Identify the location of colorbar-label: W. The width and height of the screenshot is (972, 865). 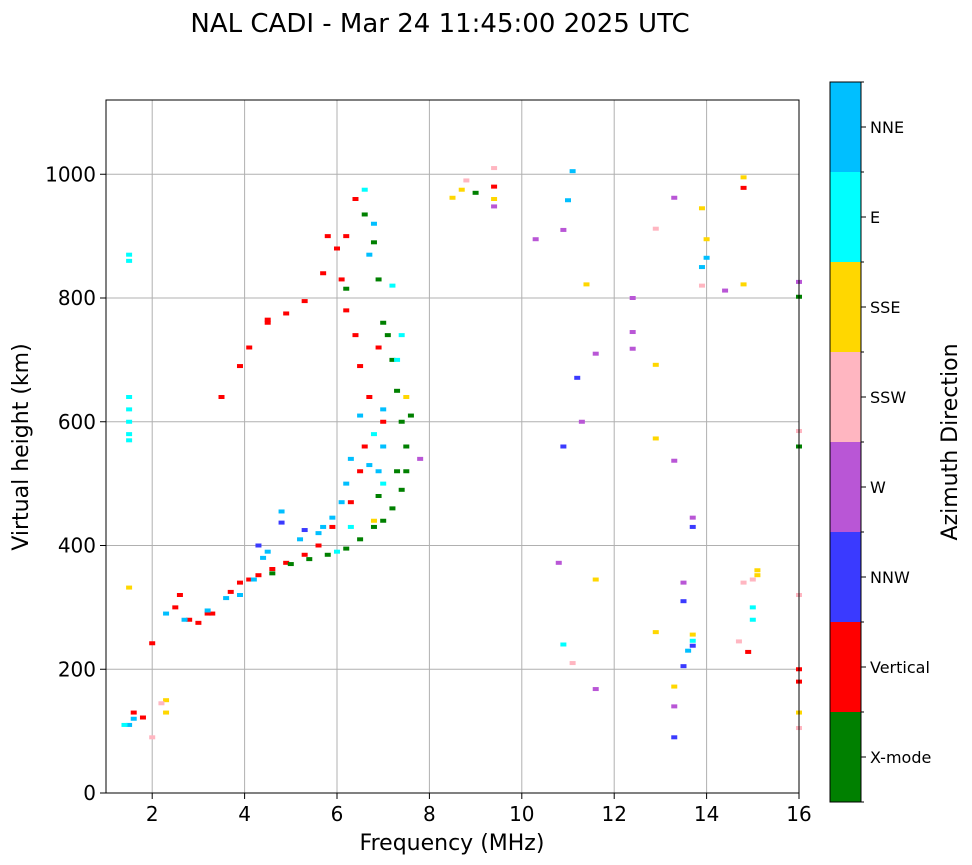
(878, 487).